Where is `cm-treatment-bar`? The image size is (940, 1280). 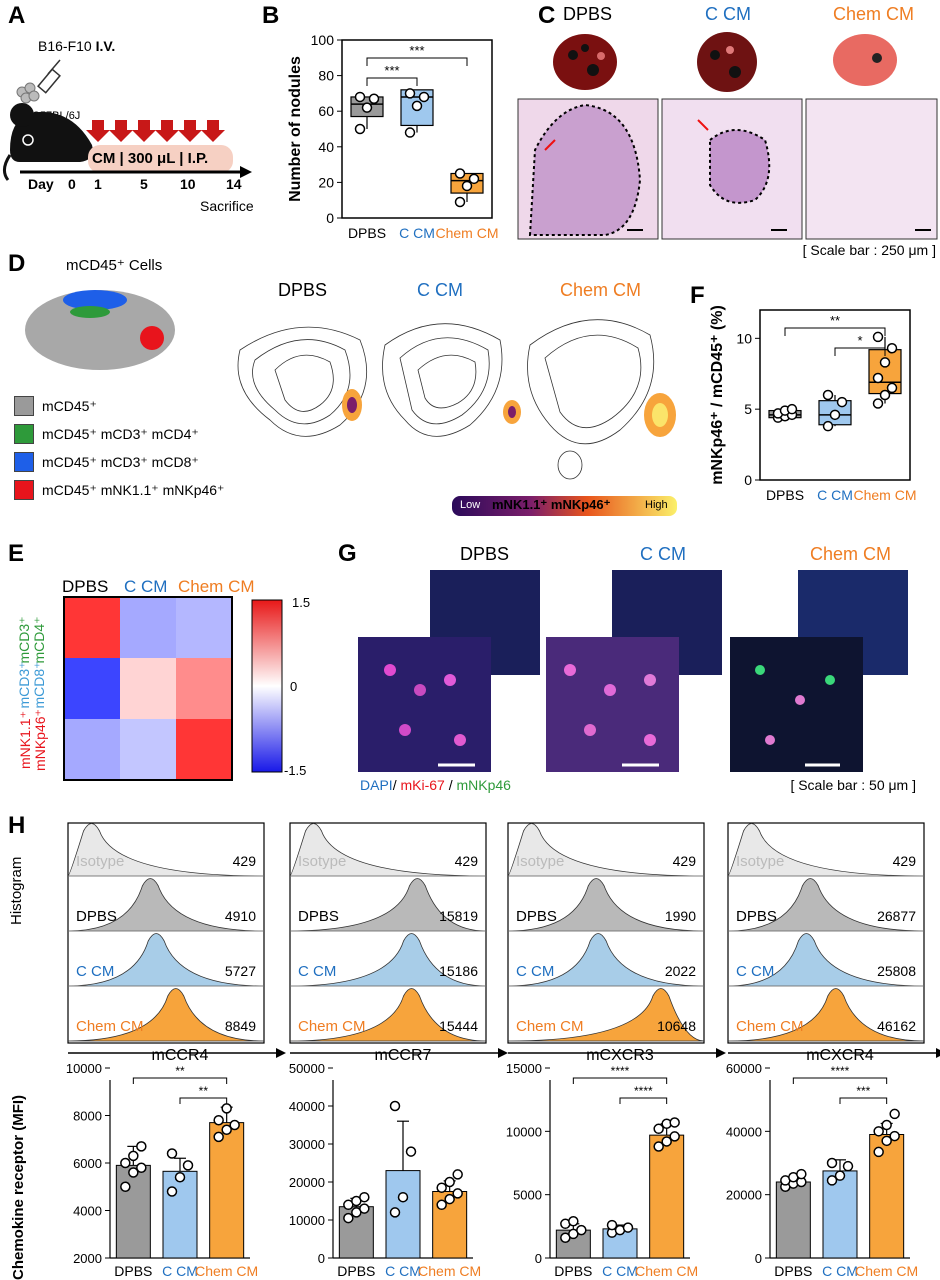 cm-treatment-bar is located at coordinates (160, 159).